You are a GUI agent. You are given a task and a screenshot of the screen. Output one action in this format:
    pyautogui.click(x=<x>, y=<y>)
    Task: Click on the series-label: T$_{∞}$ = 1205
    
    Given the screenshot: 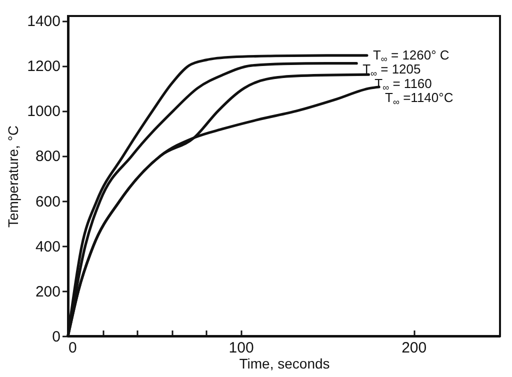 What is the action you would take?
    pyautogui.click(x=391, y=70)
    